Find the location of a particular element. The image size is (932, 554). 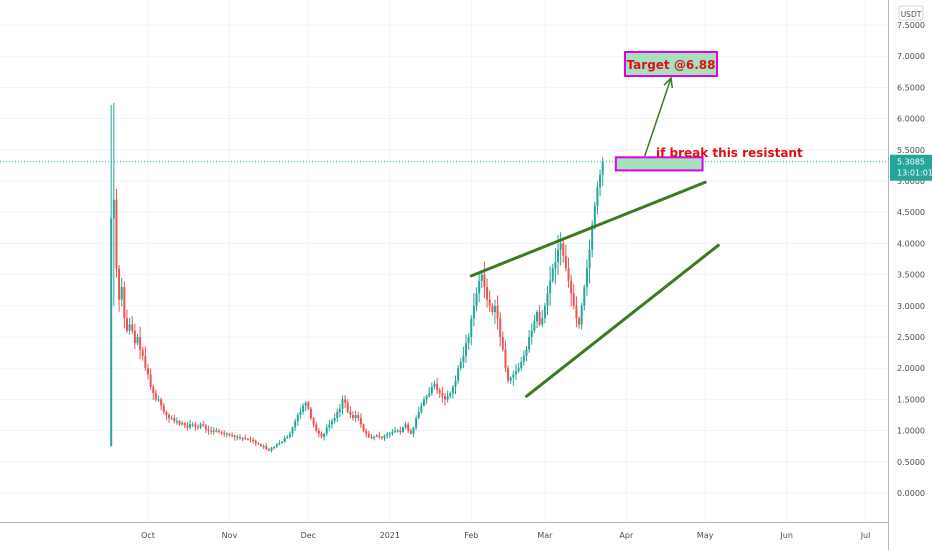

resistance-box is located at coordinates (659, 164).